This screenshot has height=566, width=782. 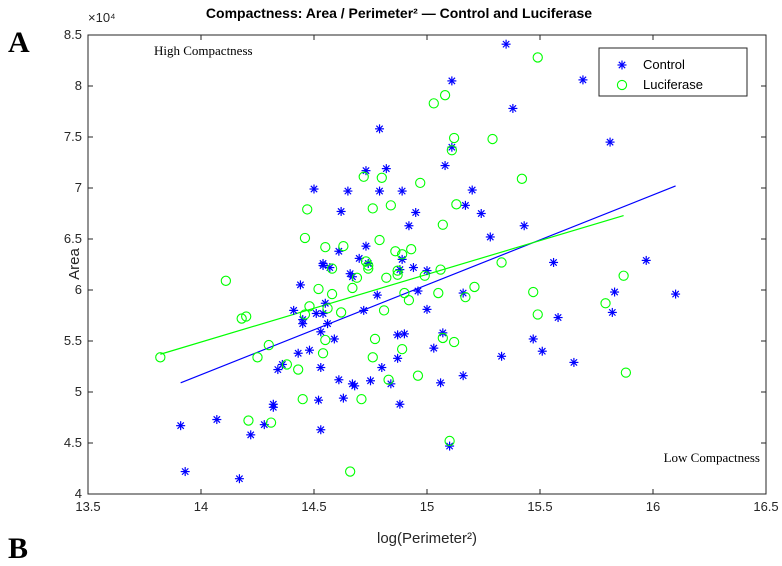 What do you see at coordinates (539, 506) in the screenshot?
I see `x-tick-label: 15.5` at bounding box center [539, 506].